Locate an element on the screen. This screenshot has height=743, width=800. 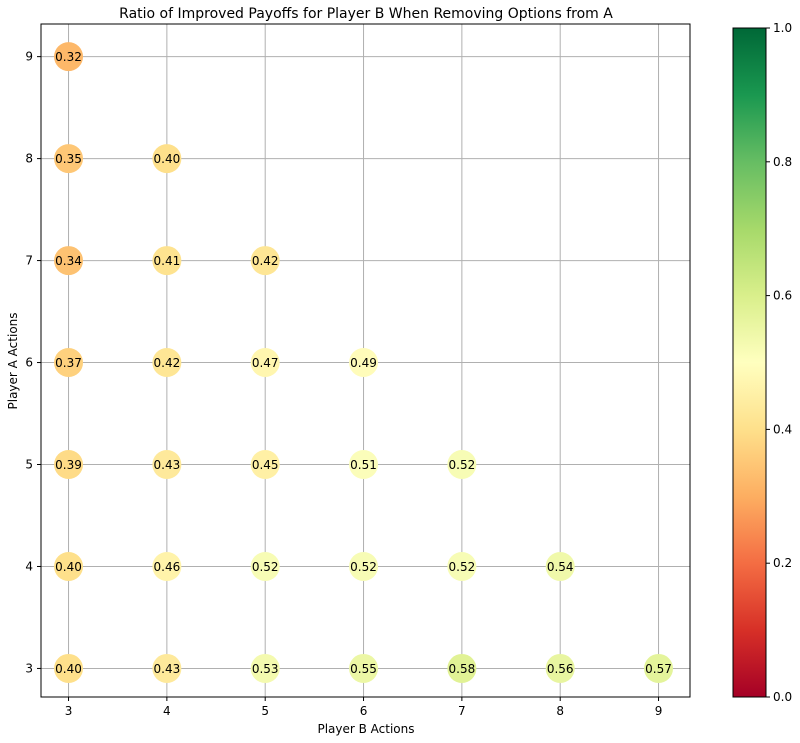
colorbar-tick-label: 0.6 is located at coordinates (782, 296).